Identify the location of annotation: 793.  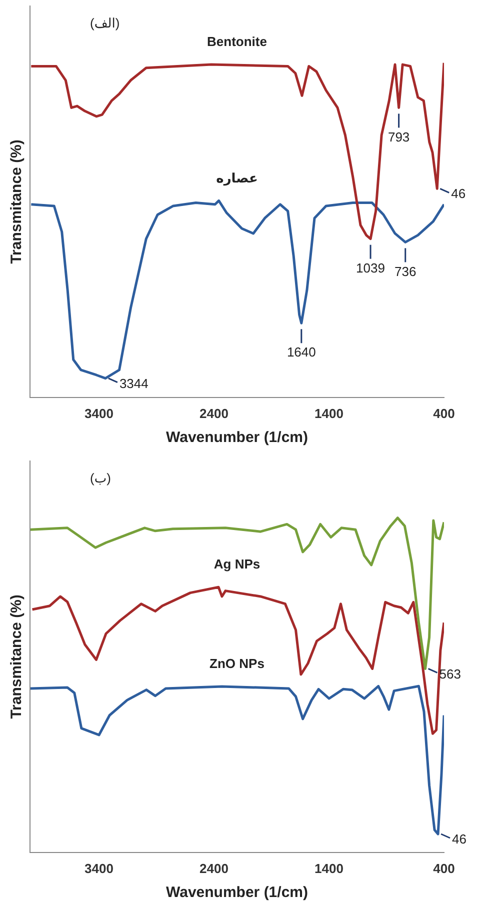
(399, 136).